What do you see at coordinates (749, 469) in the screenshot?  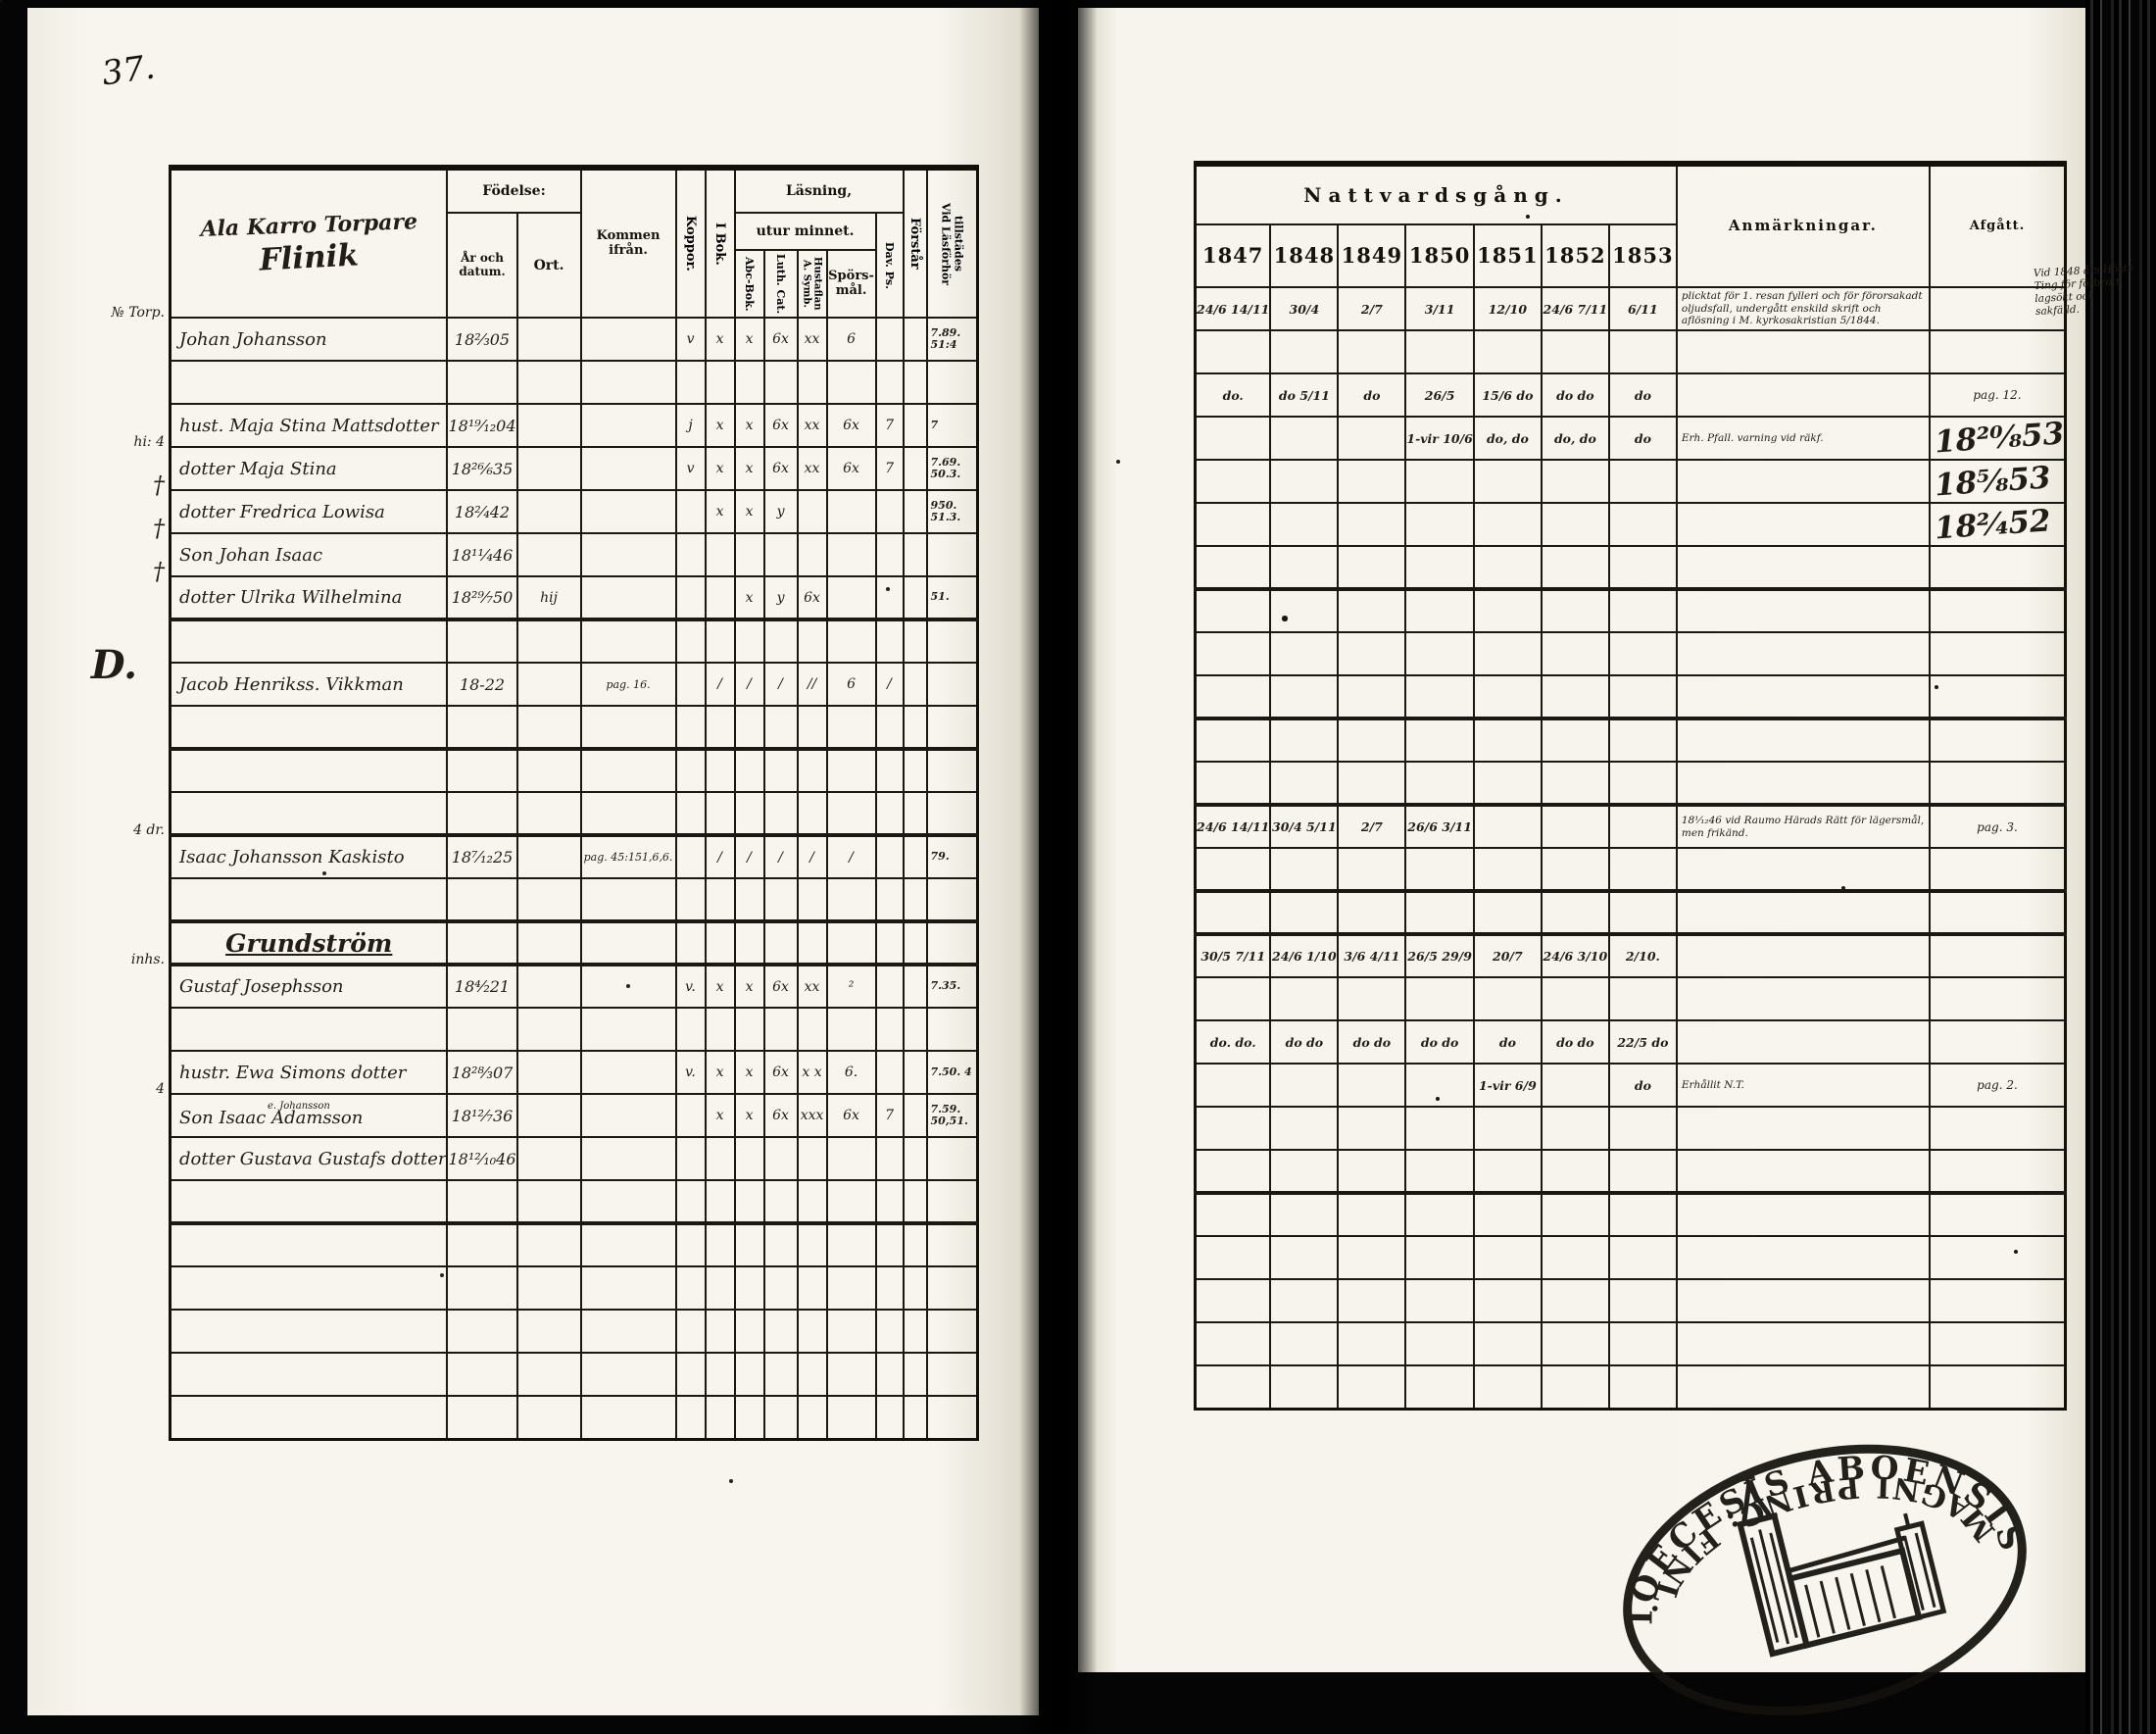 I see `abc-book-mark: x` at bounding box center [749, 469].